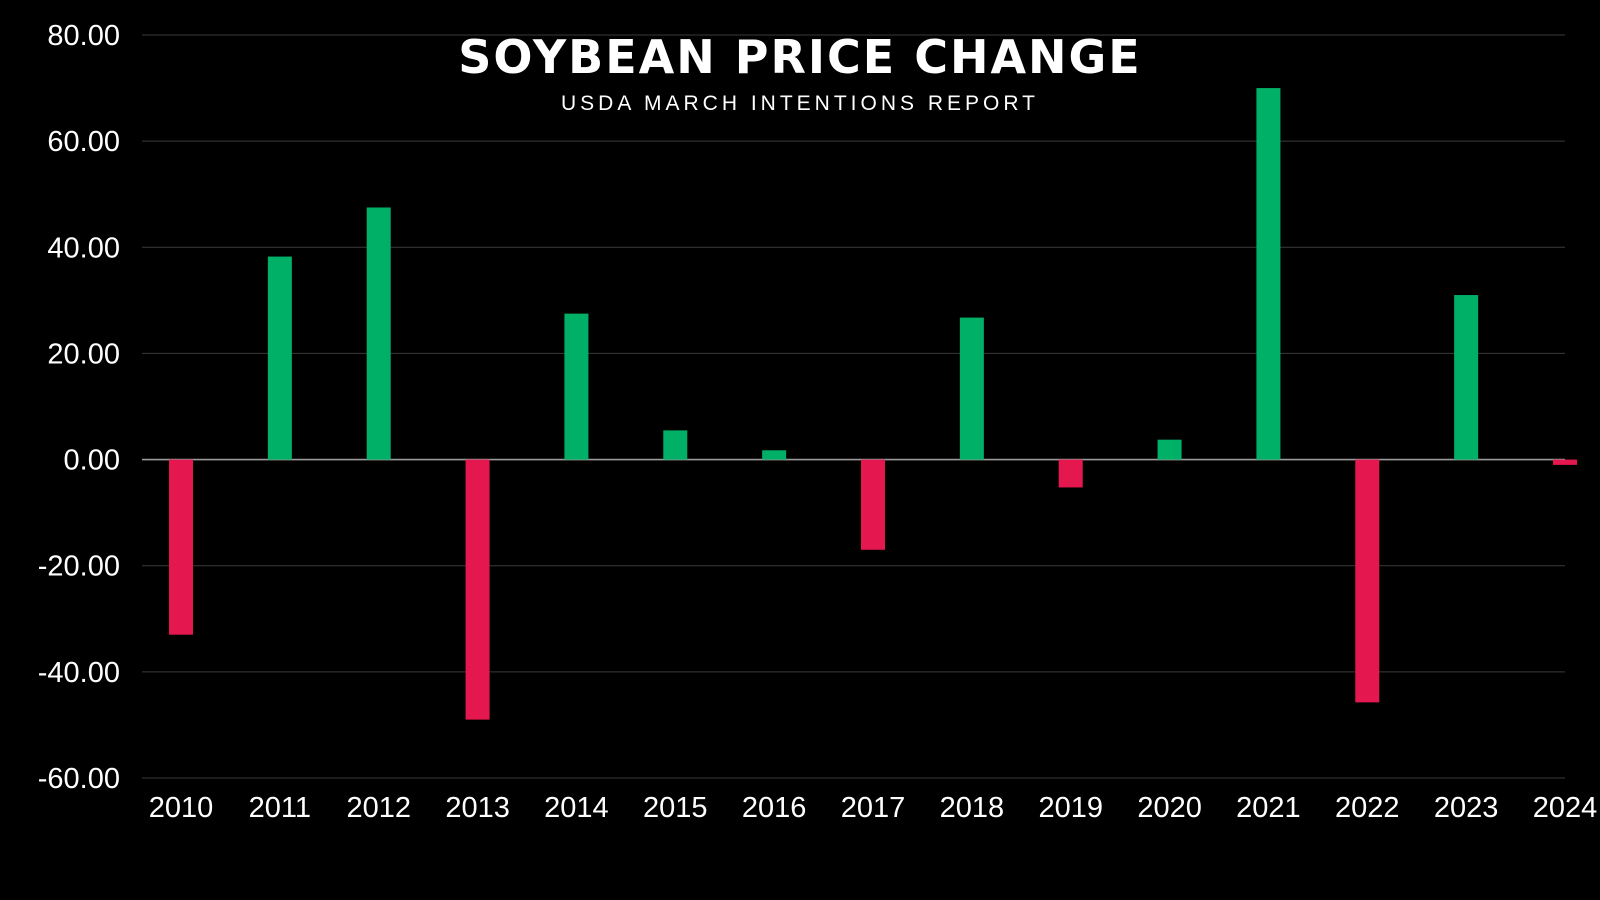 Image resolution: width=1600 pixels, height=900 pixels. What do you see at coordinates (280, 808) in the screenshot?
I see `x-tick-label: 2011` at bounding box center [280, 808].